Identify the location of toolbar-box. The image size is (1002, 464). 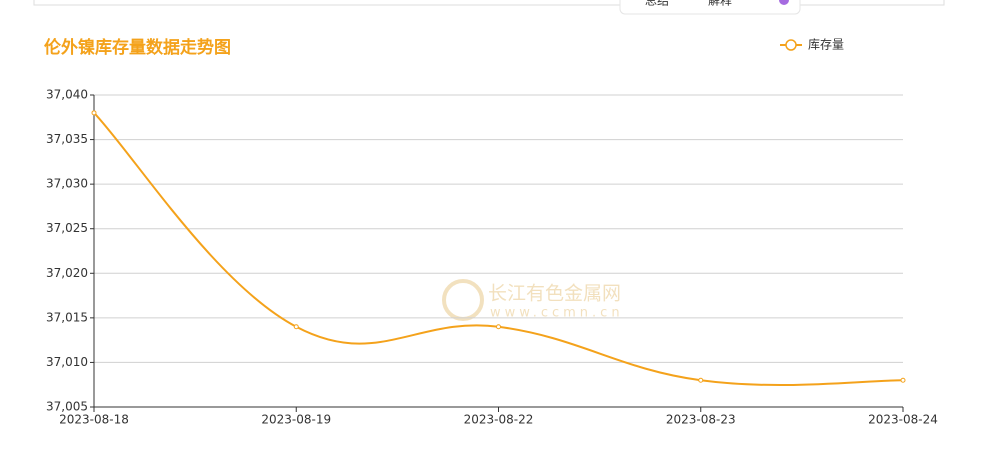
(710, 7).